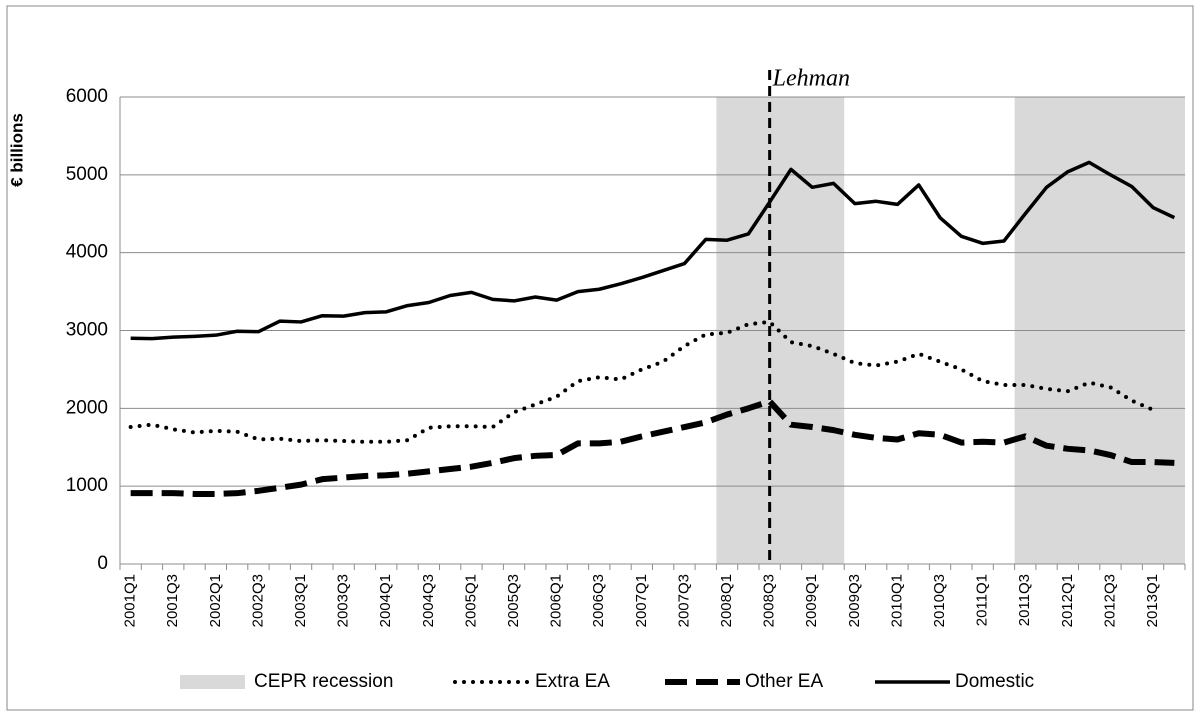 This screenshot has width=1201, height=721. What do you see at coordinates (769, 600) in the screenshot?
I see `x-tick-label: 2008Q3` at bounding box center [769, 600].